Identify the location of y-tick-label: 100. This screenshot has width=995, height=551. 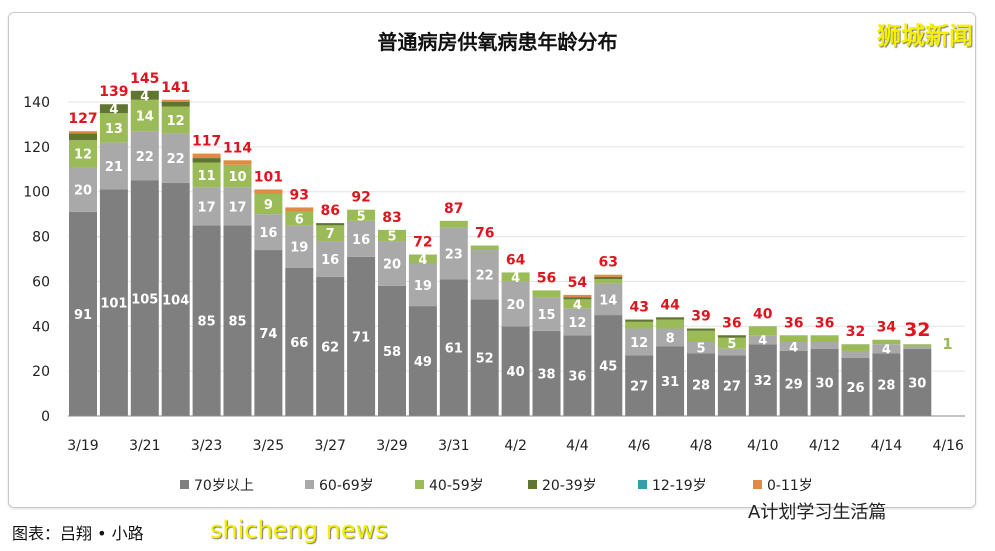
(36, 193).